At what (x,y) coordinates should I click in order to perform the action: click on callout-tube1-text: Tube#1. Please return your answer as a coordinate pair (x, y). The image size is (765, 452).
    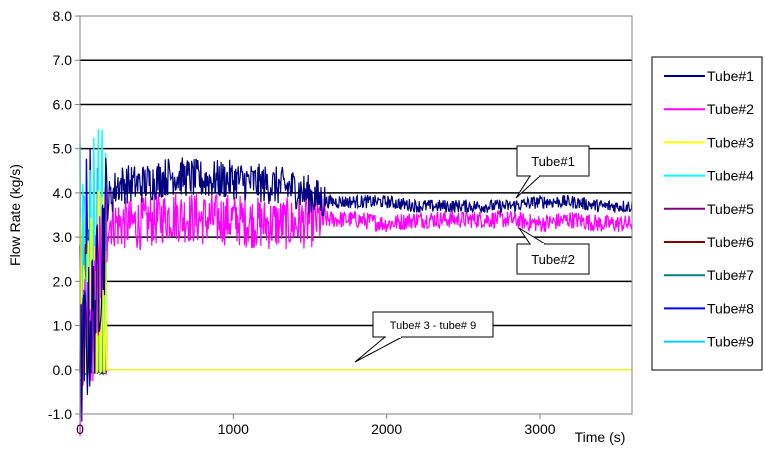
    Looking at the image, I should click on (553, 161).